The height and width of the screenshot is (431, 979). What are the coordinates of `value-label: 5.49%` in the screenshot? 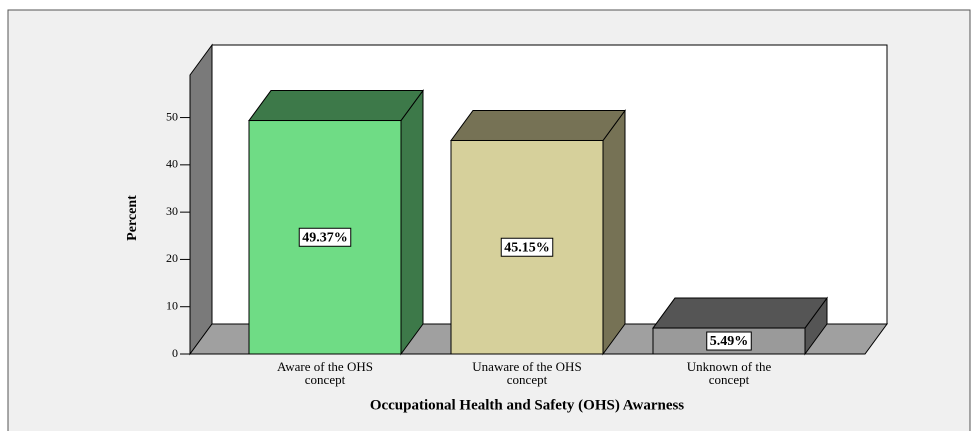 It's located at (729, 341).